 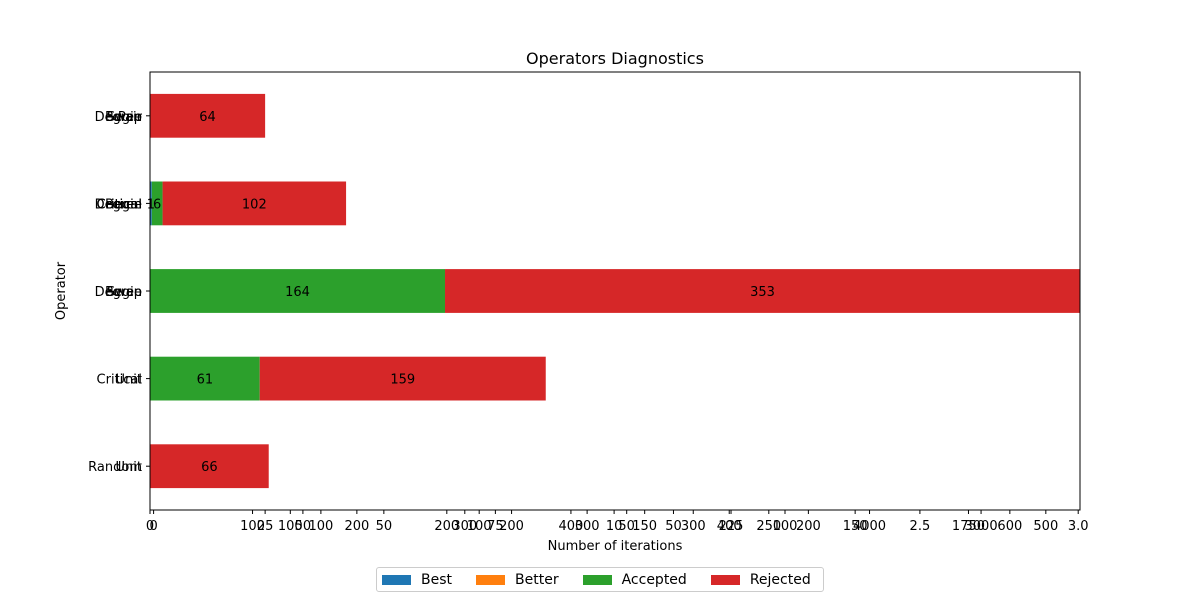 I want to click on legend-item-better: Better, so click(x=517, y=580).